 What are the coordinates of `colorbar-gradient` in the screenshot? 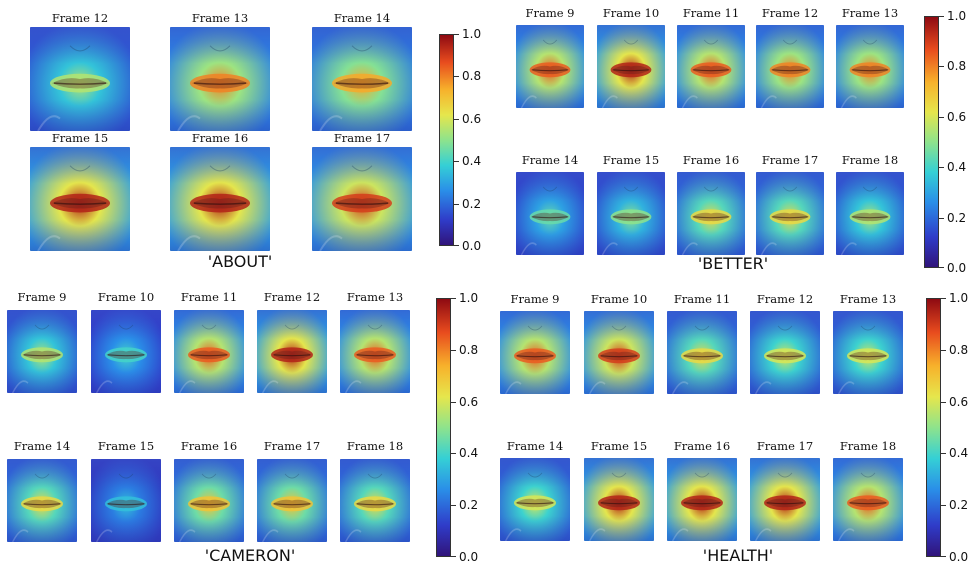 It's located at (443, 427).